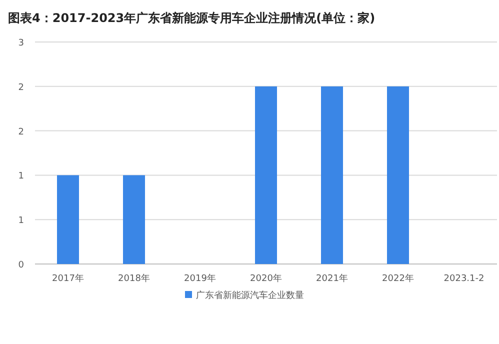  I want to click on y-tick-label: 0, so click(21, 265).